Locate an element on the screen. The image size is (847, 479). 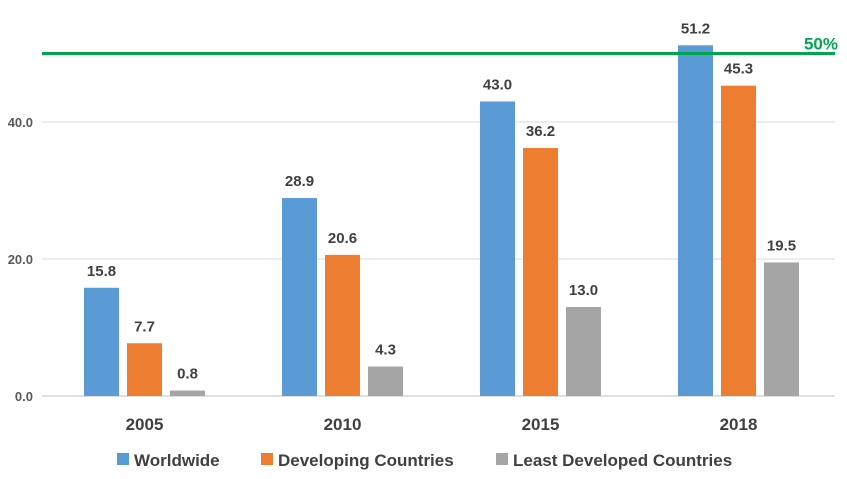
data-label-worldwide-2018: 51.2 is located at coordinates (695, 28).